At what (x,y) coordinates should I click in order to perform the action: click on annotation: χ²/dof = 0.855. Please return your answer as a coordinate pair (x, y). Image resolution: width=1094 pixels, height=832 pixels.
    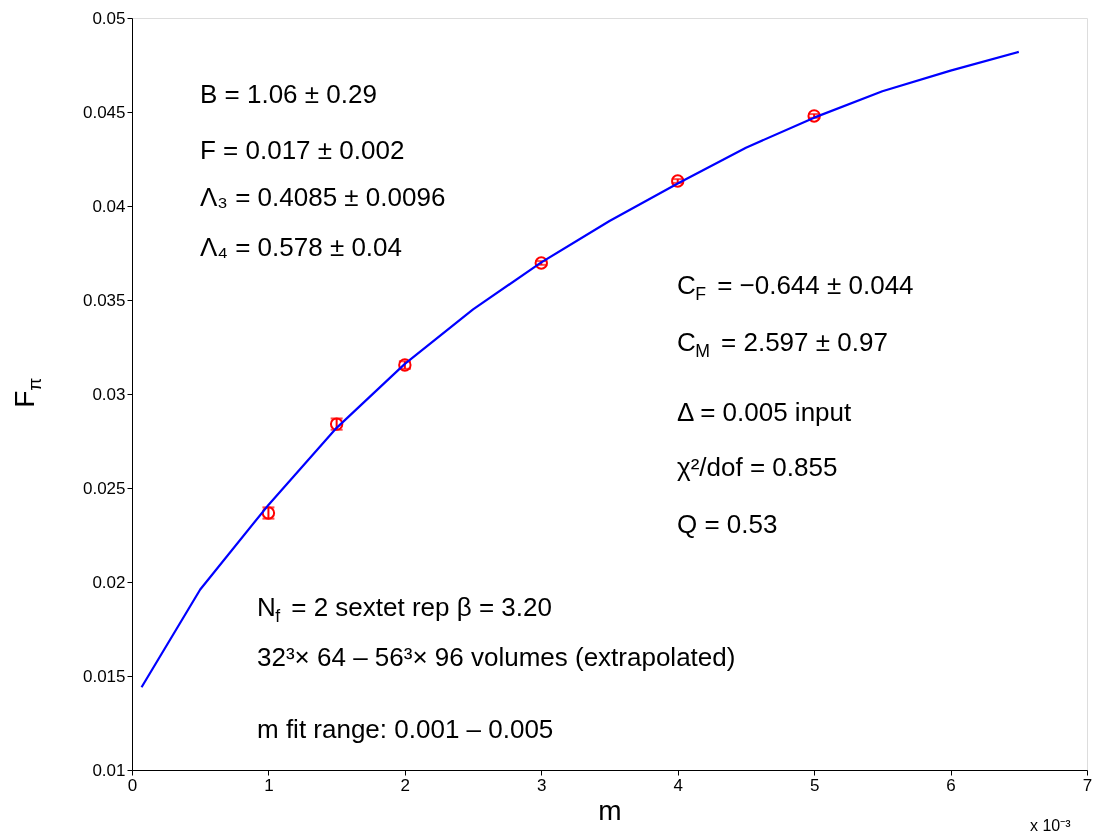
    Looking at the image, I should click on (757, 467).